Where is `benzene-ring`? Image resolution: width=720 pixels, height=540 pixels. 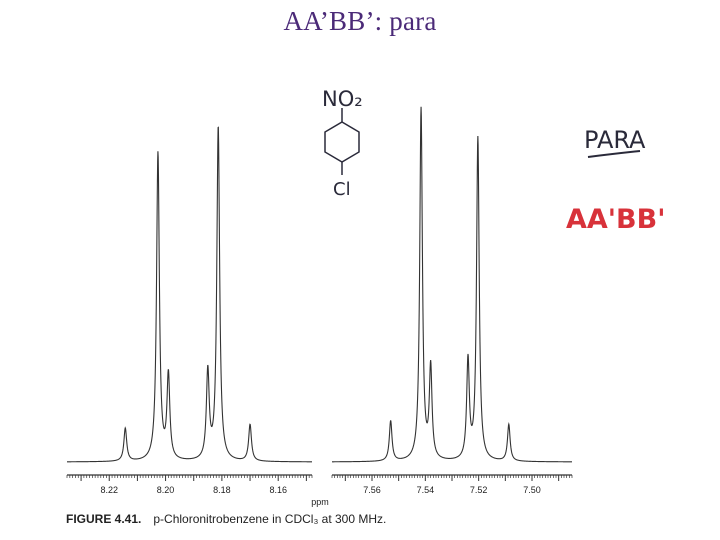
benzene-ring is located at coordinates (342, 142).